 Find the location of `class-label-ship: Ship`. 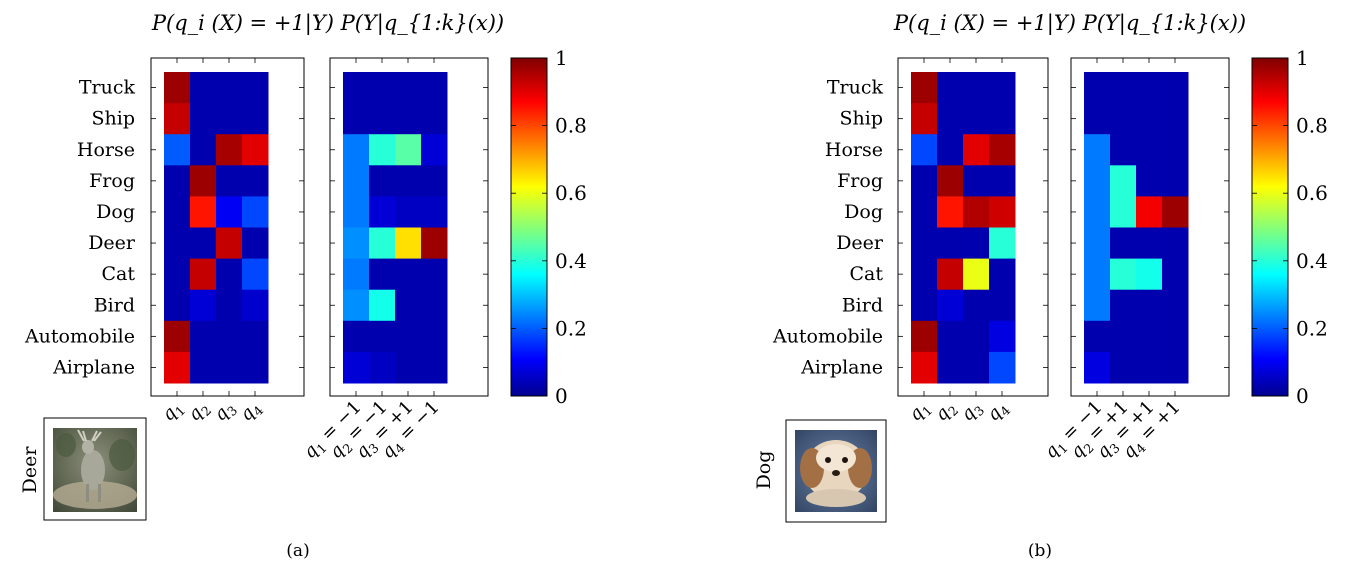

class-label-ship: Ship is located at coordinates (862, 119).